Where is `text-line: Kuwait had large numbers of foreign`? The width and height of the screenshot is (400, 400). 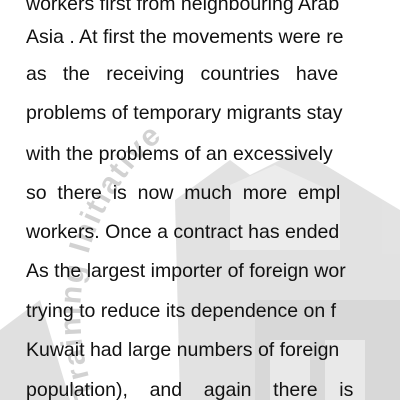 text-line: Kuwait had large numbers of foreign is located at coordinates (183, 350).